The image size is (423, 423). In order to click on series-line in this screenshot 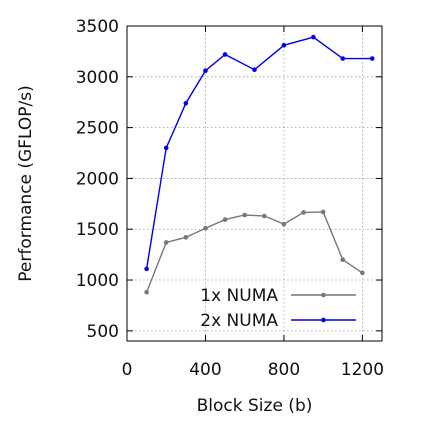, I will do `click(254, 252)`.